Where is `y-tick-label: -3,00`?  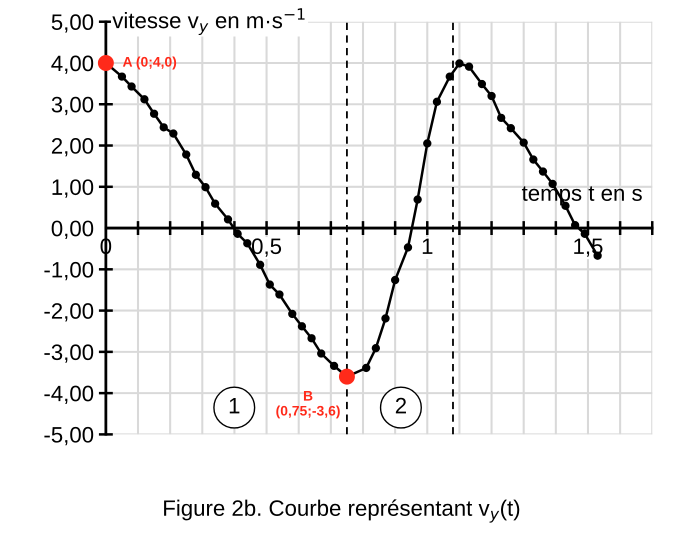
y-tick-label: -3,00 is located at coordinates (69, 353).